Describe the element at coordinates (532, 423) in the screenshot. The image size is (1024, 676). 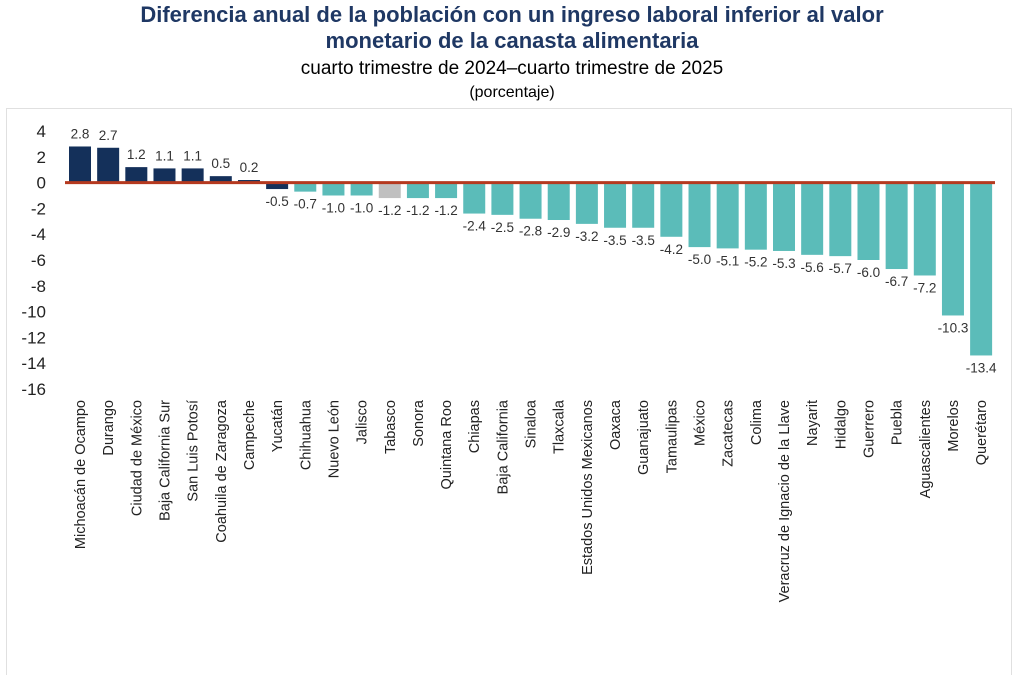
I see `category-label: Sinaloa` at that location.